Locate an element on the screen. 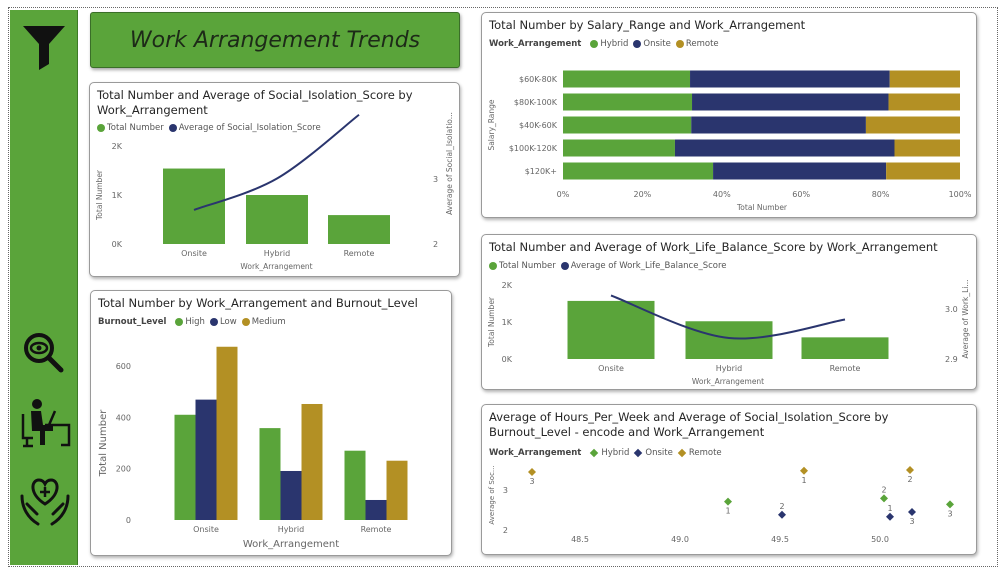 This screenshot has width=1000, height=572. legend-label: Low is located at coordinates (228, 322).